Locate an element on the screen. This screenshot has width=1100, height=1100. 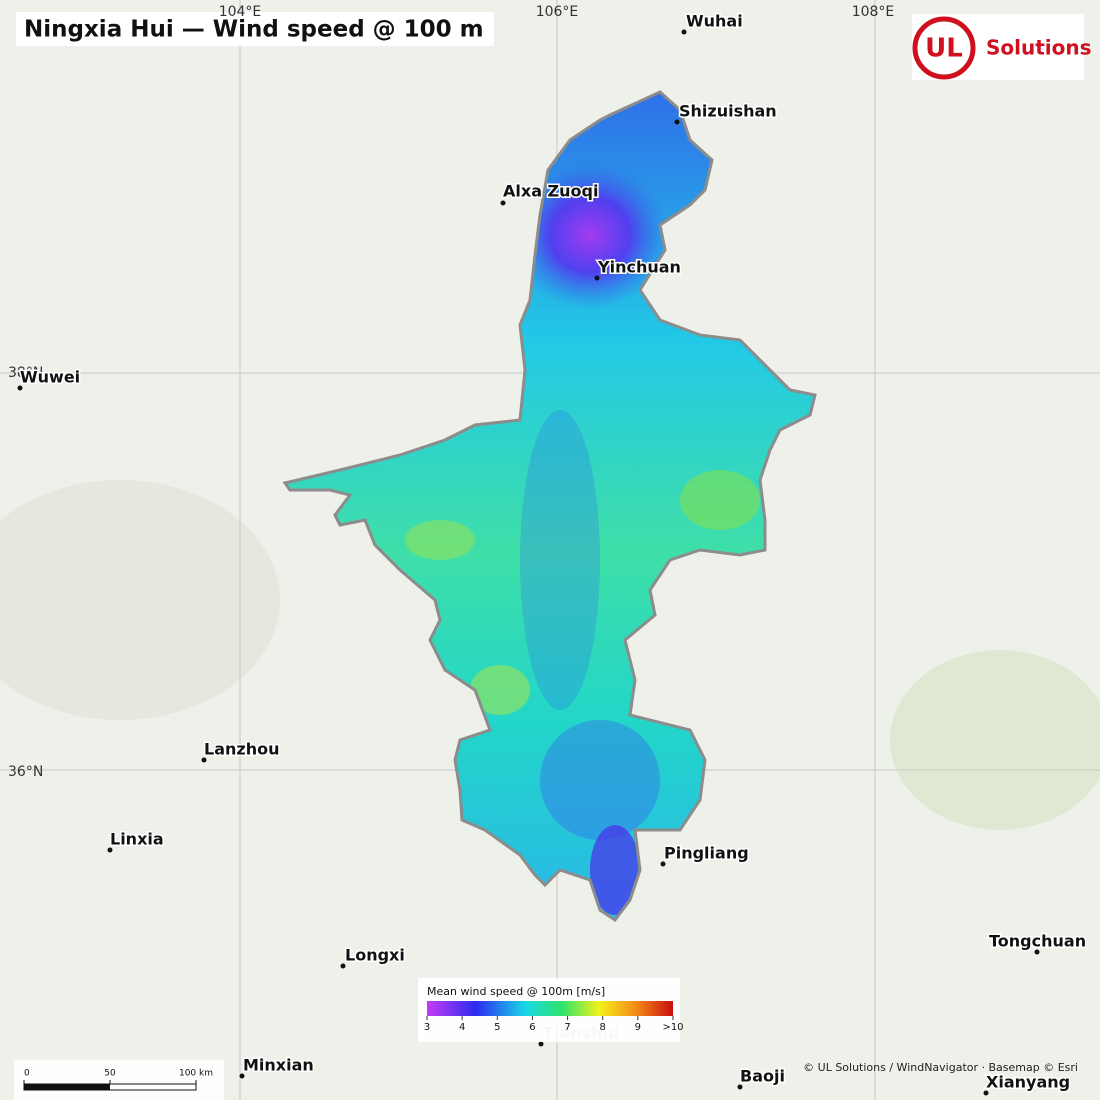
city-label: Shizuishan is located at coordinates (728, 111).